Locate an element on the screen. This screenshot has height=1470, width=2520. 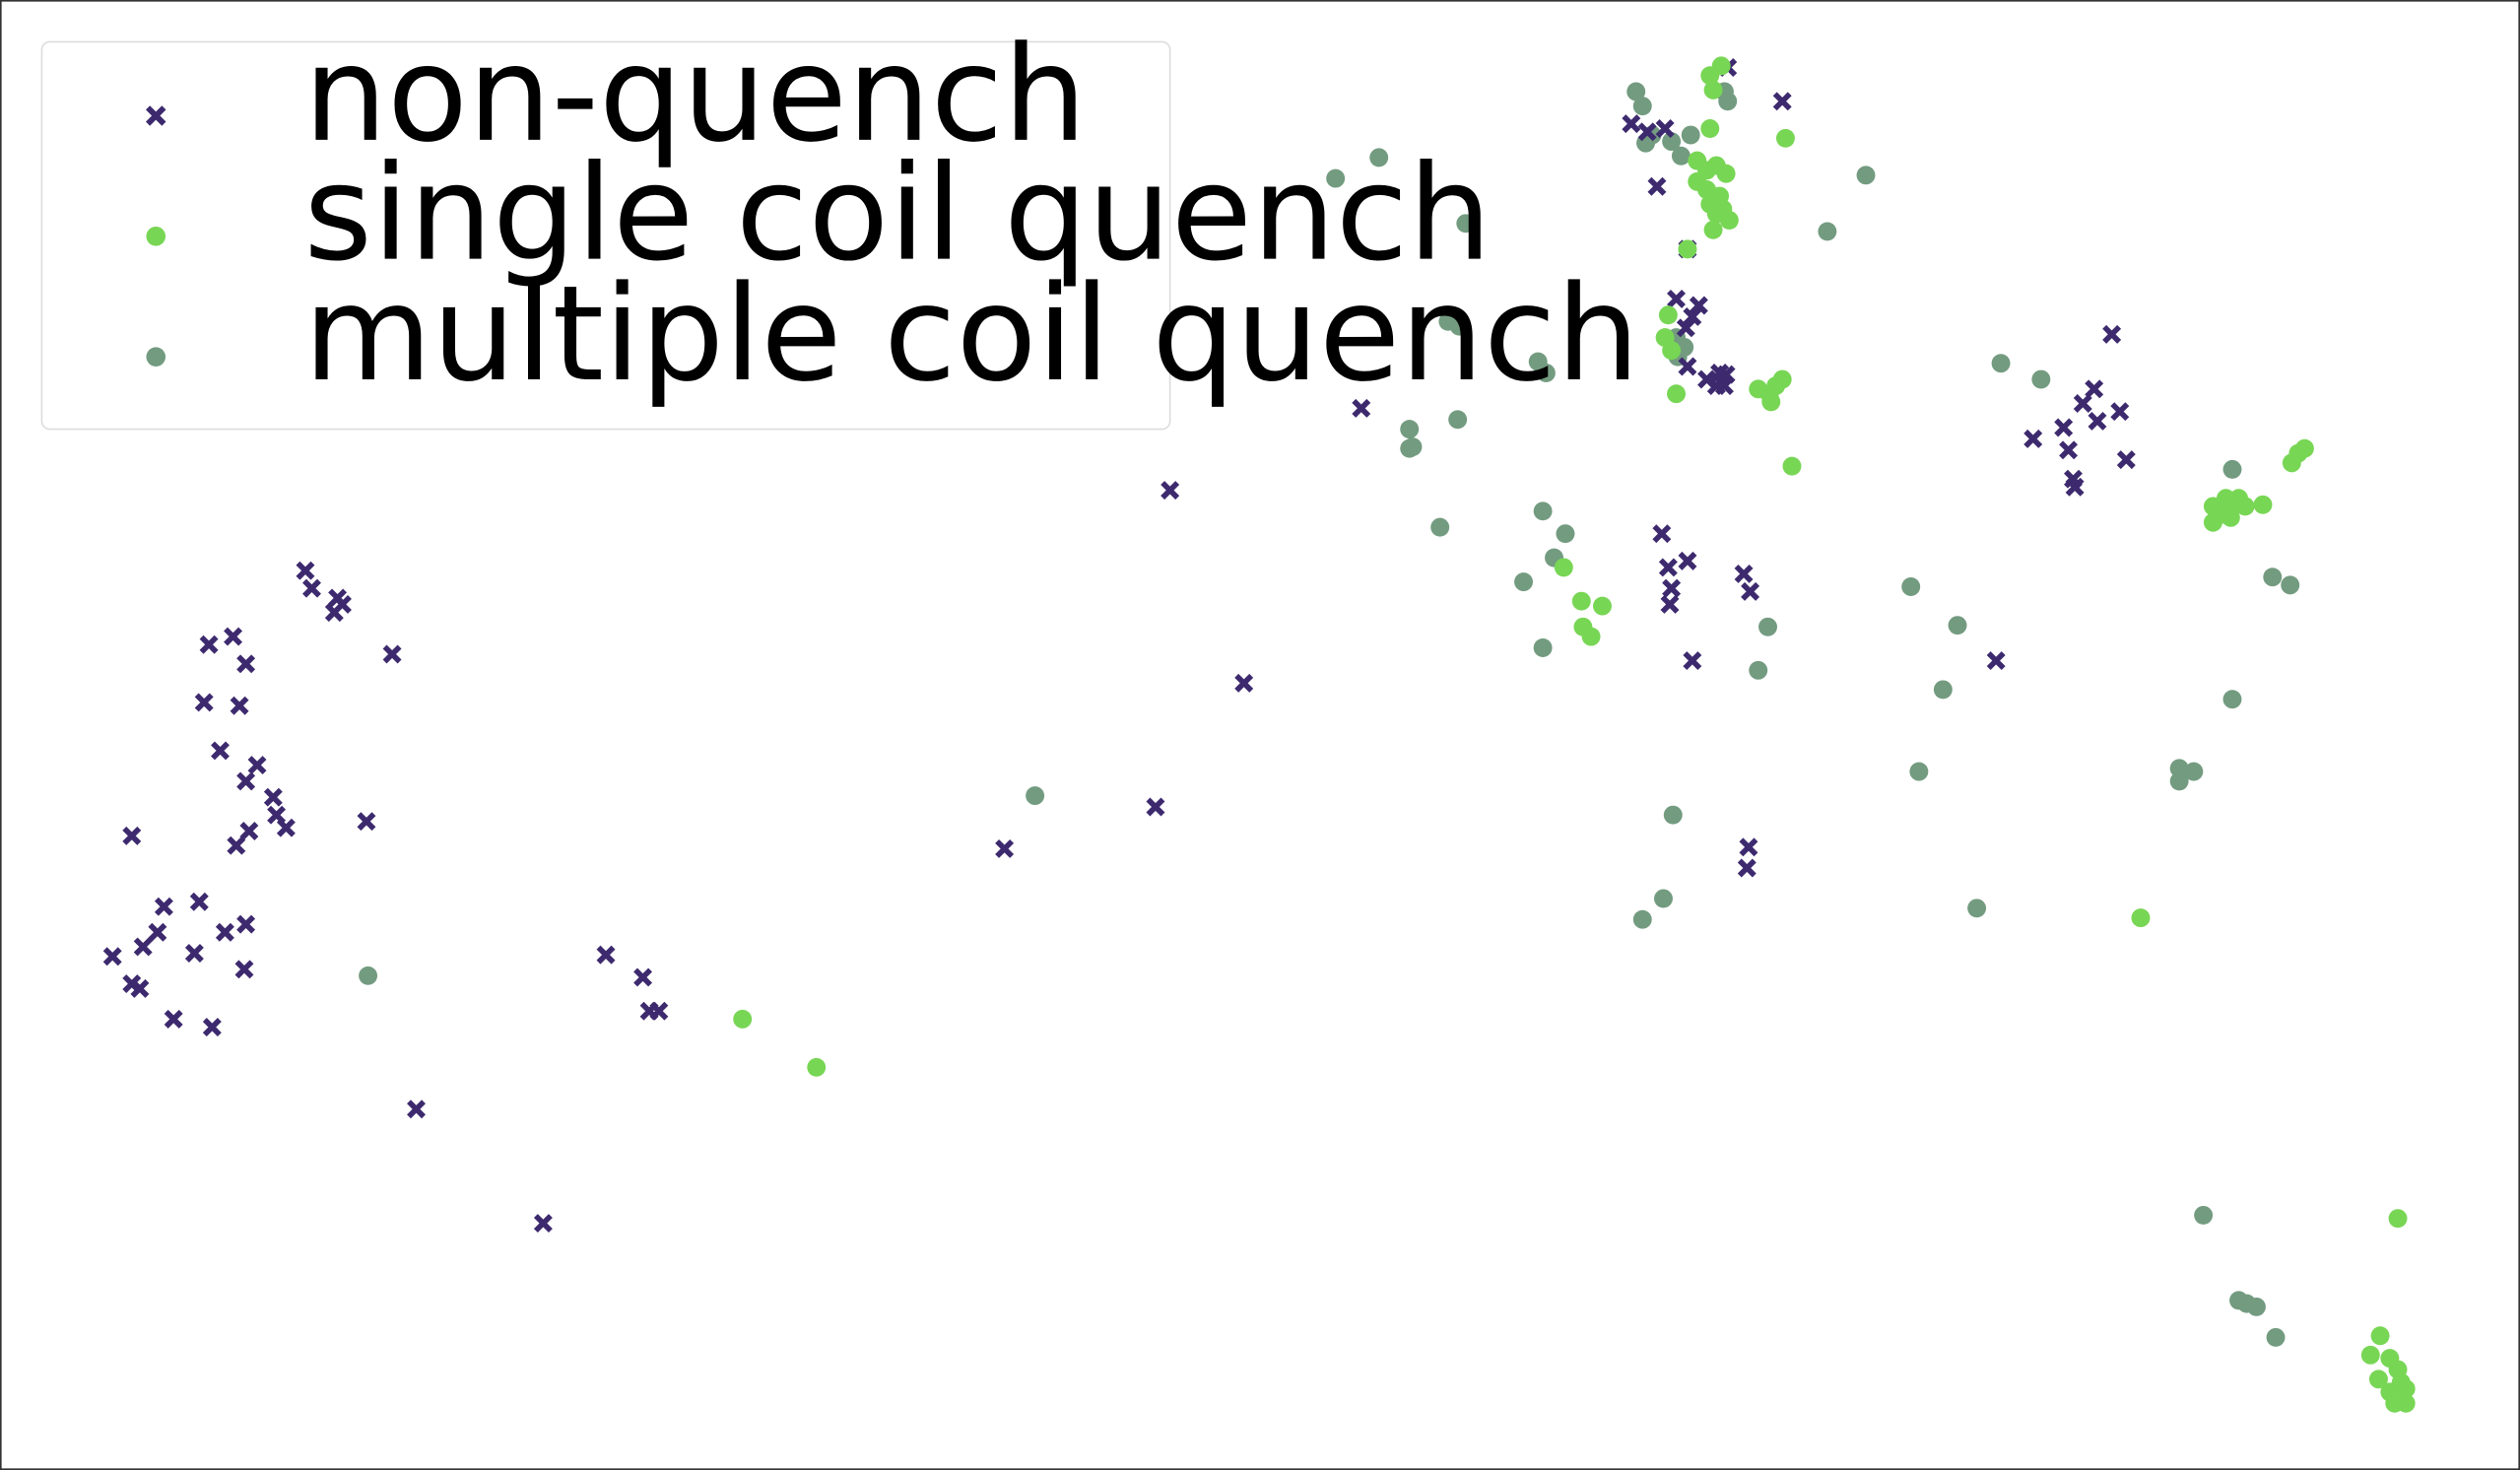
legend-marker-dot is located at coordinates (156, 237).